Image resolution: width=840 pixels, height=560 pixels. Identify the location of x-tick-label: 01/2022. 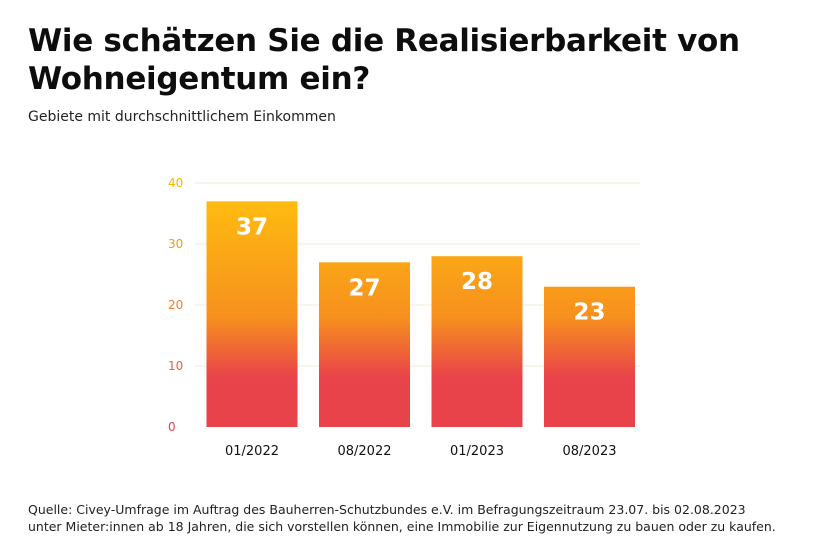
(252, 451).